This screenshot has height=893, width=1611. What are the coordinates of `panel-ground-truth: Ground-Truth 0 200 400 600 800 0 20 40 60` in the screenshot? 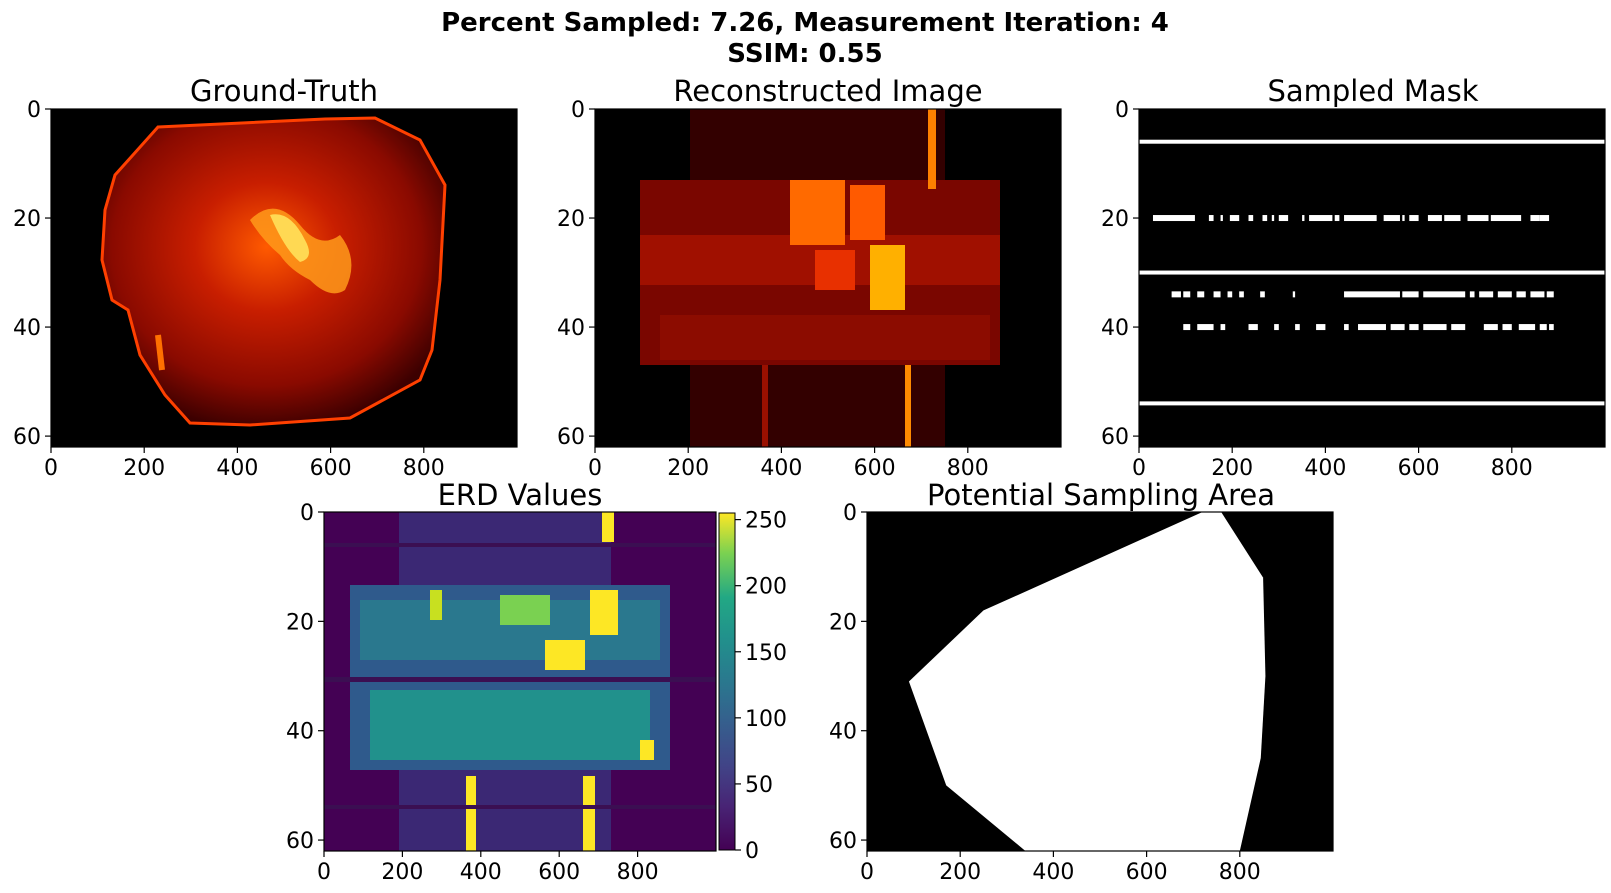 It's located at (265, 277).